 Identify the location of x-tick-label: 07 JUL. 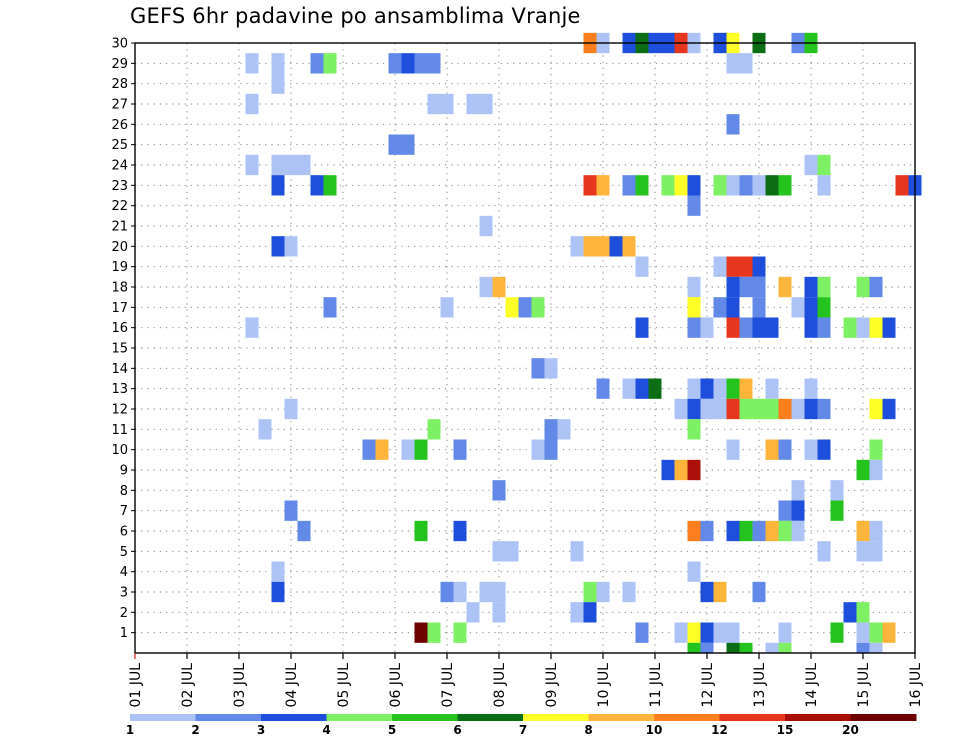
(448, 685).